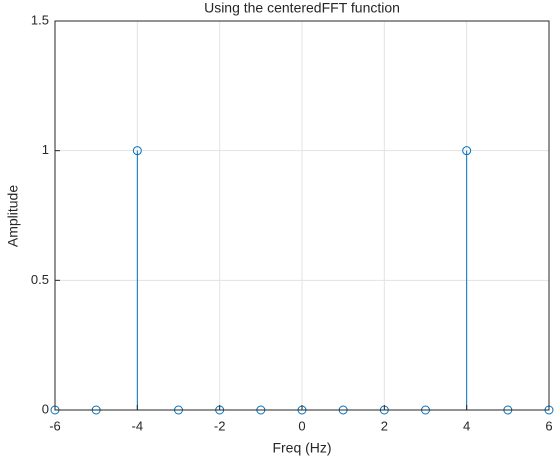  What do you see at coordinates (301, 448) in the screenshot?
I see `x-axis-label: Freq (Hz)` at bounding box center [301, 448].